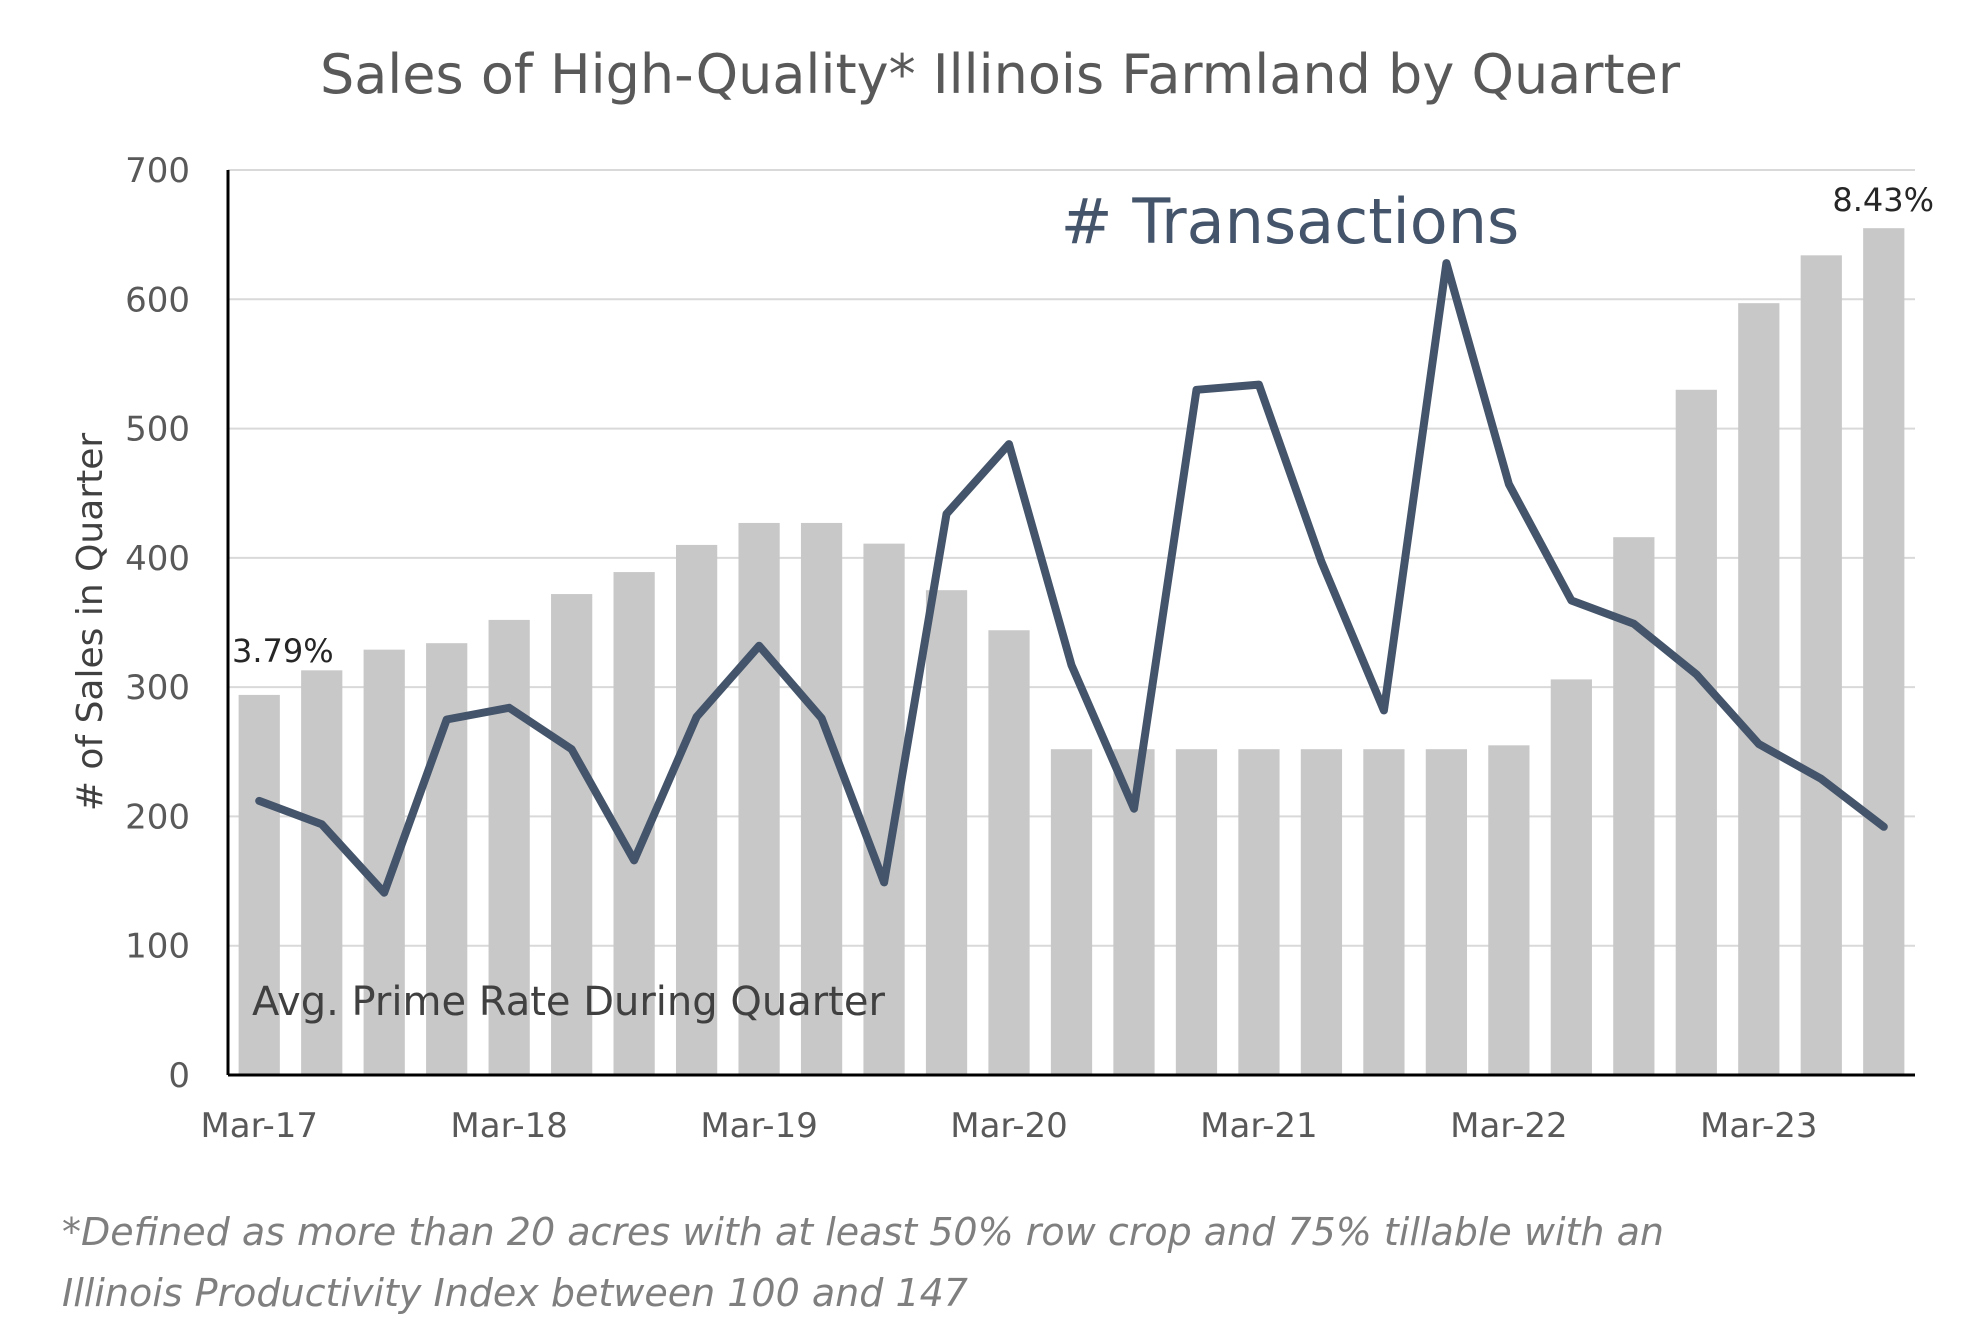  Describe the element at coordinates (157, 300) in the screenshot. I see `y-tick-label: 600` at that location.